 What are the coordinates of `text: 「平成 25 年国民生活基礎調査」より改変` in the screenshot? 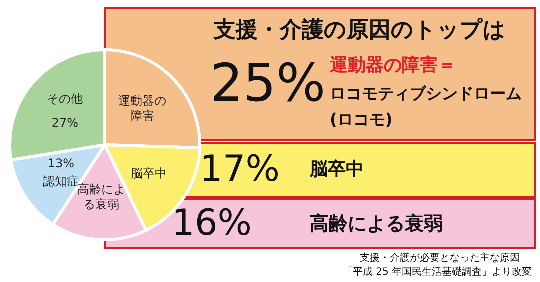 It's located at (437, 272).